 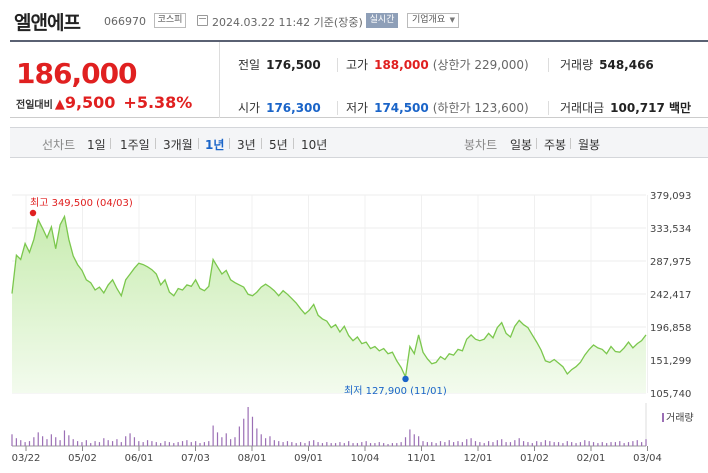 What do you see at coordinates (437, 107) in the screenshot?
I see `day-low: 저가 174,500 (하한가 123,600)` at bounding box center [437, 107].